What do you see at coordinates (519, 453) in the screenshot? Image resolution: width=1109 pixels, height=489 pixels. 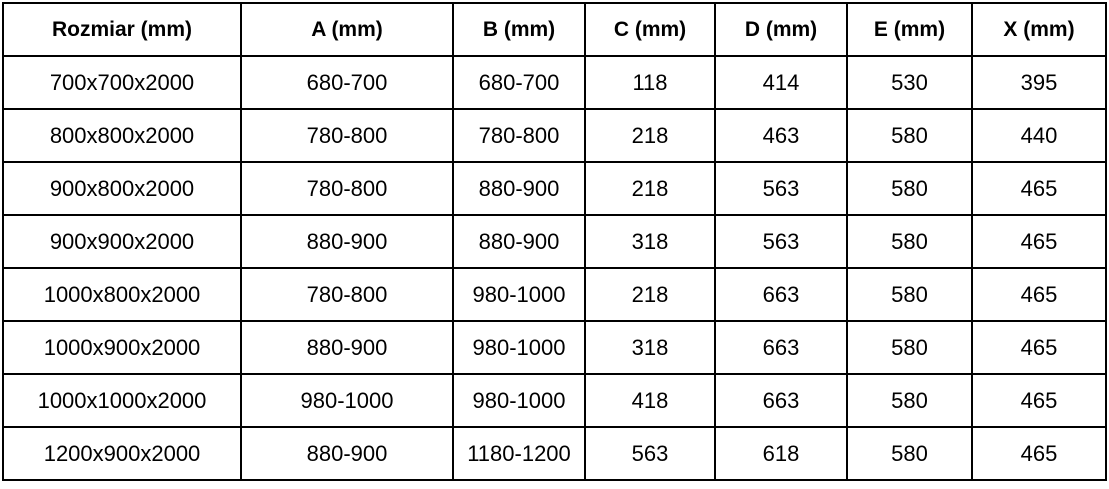 I see `value-cell: 1180-1200` at bounding box center [519, 453].